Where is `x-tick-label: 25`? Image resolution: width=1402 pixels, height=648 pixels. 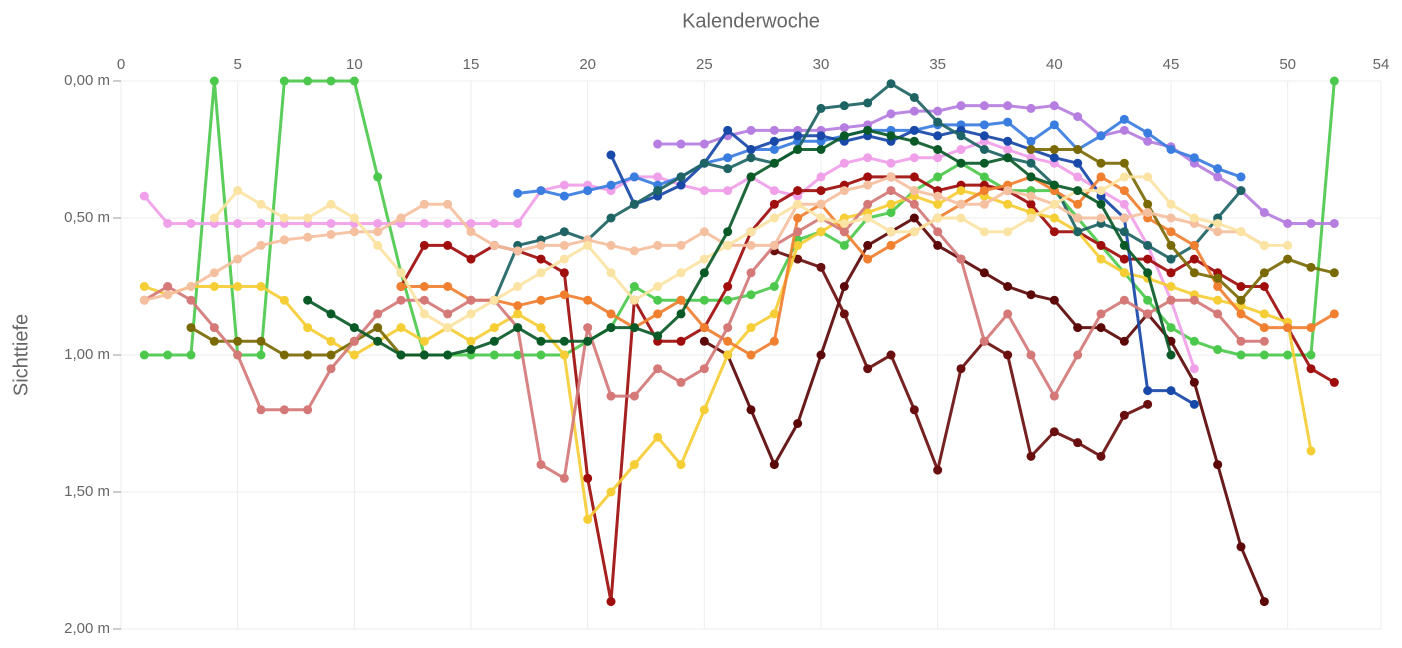
x-tick-label: 25 is located at coordinates (704, 64).